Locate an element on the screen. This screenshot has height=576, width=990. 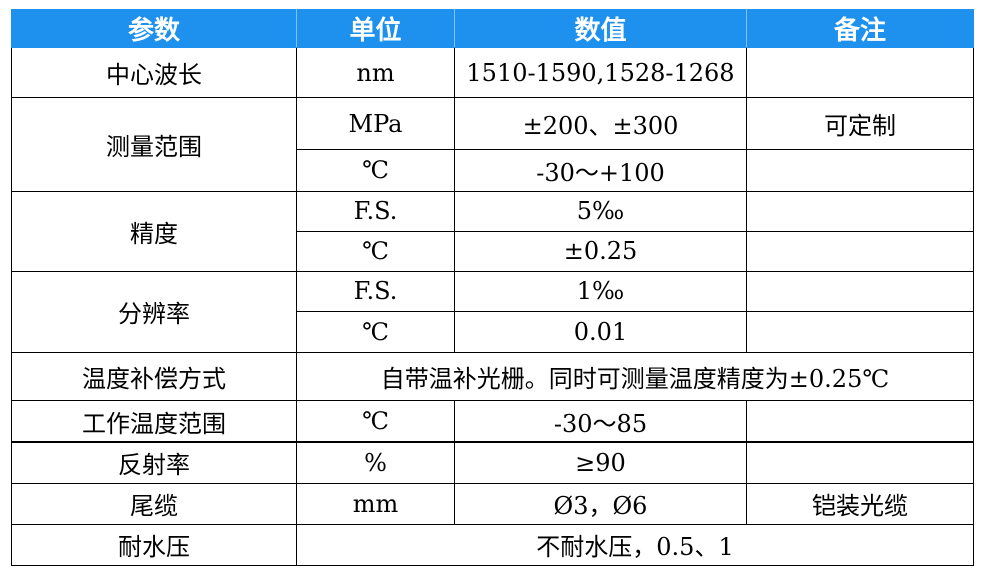
note-cell: 可定制 is located at coordinates (860, 124).